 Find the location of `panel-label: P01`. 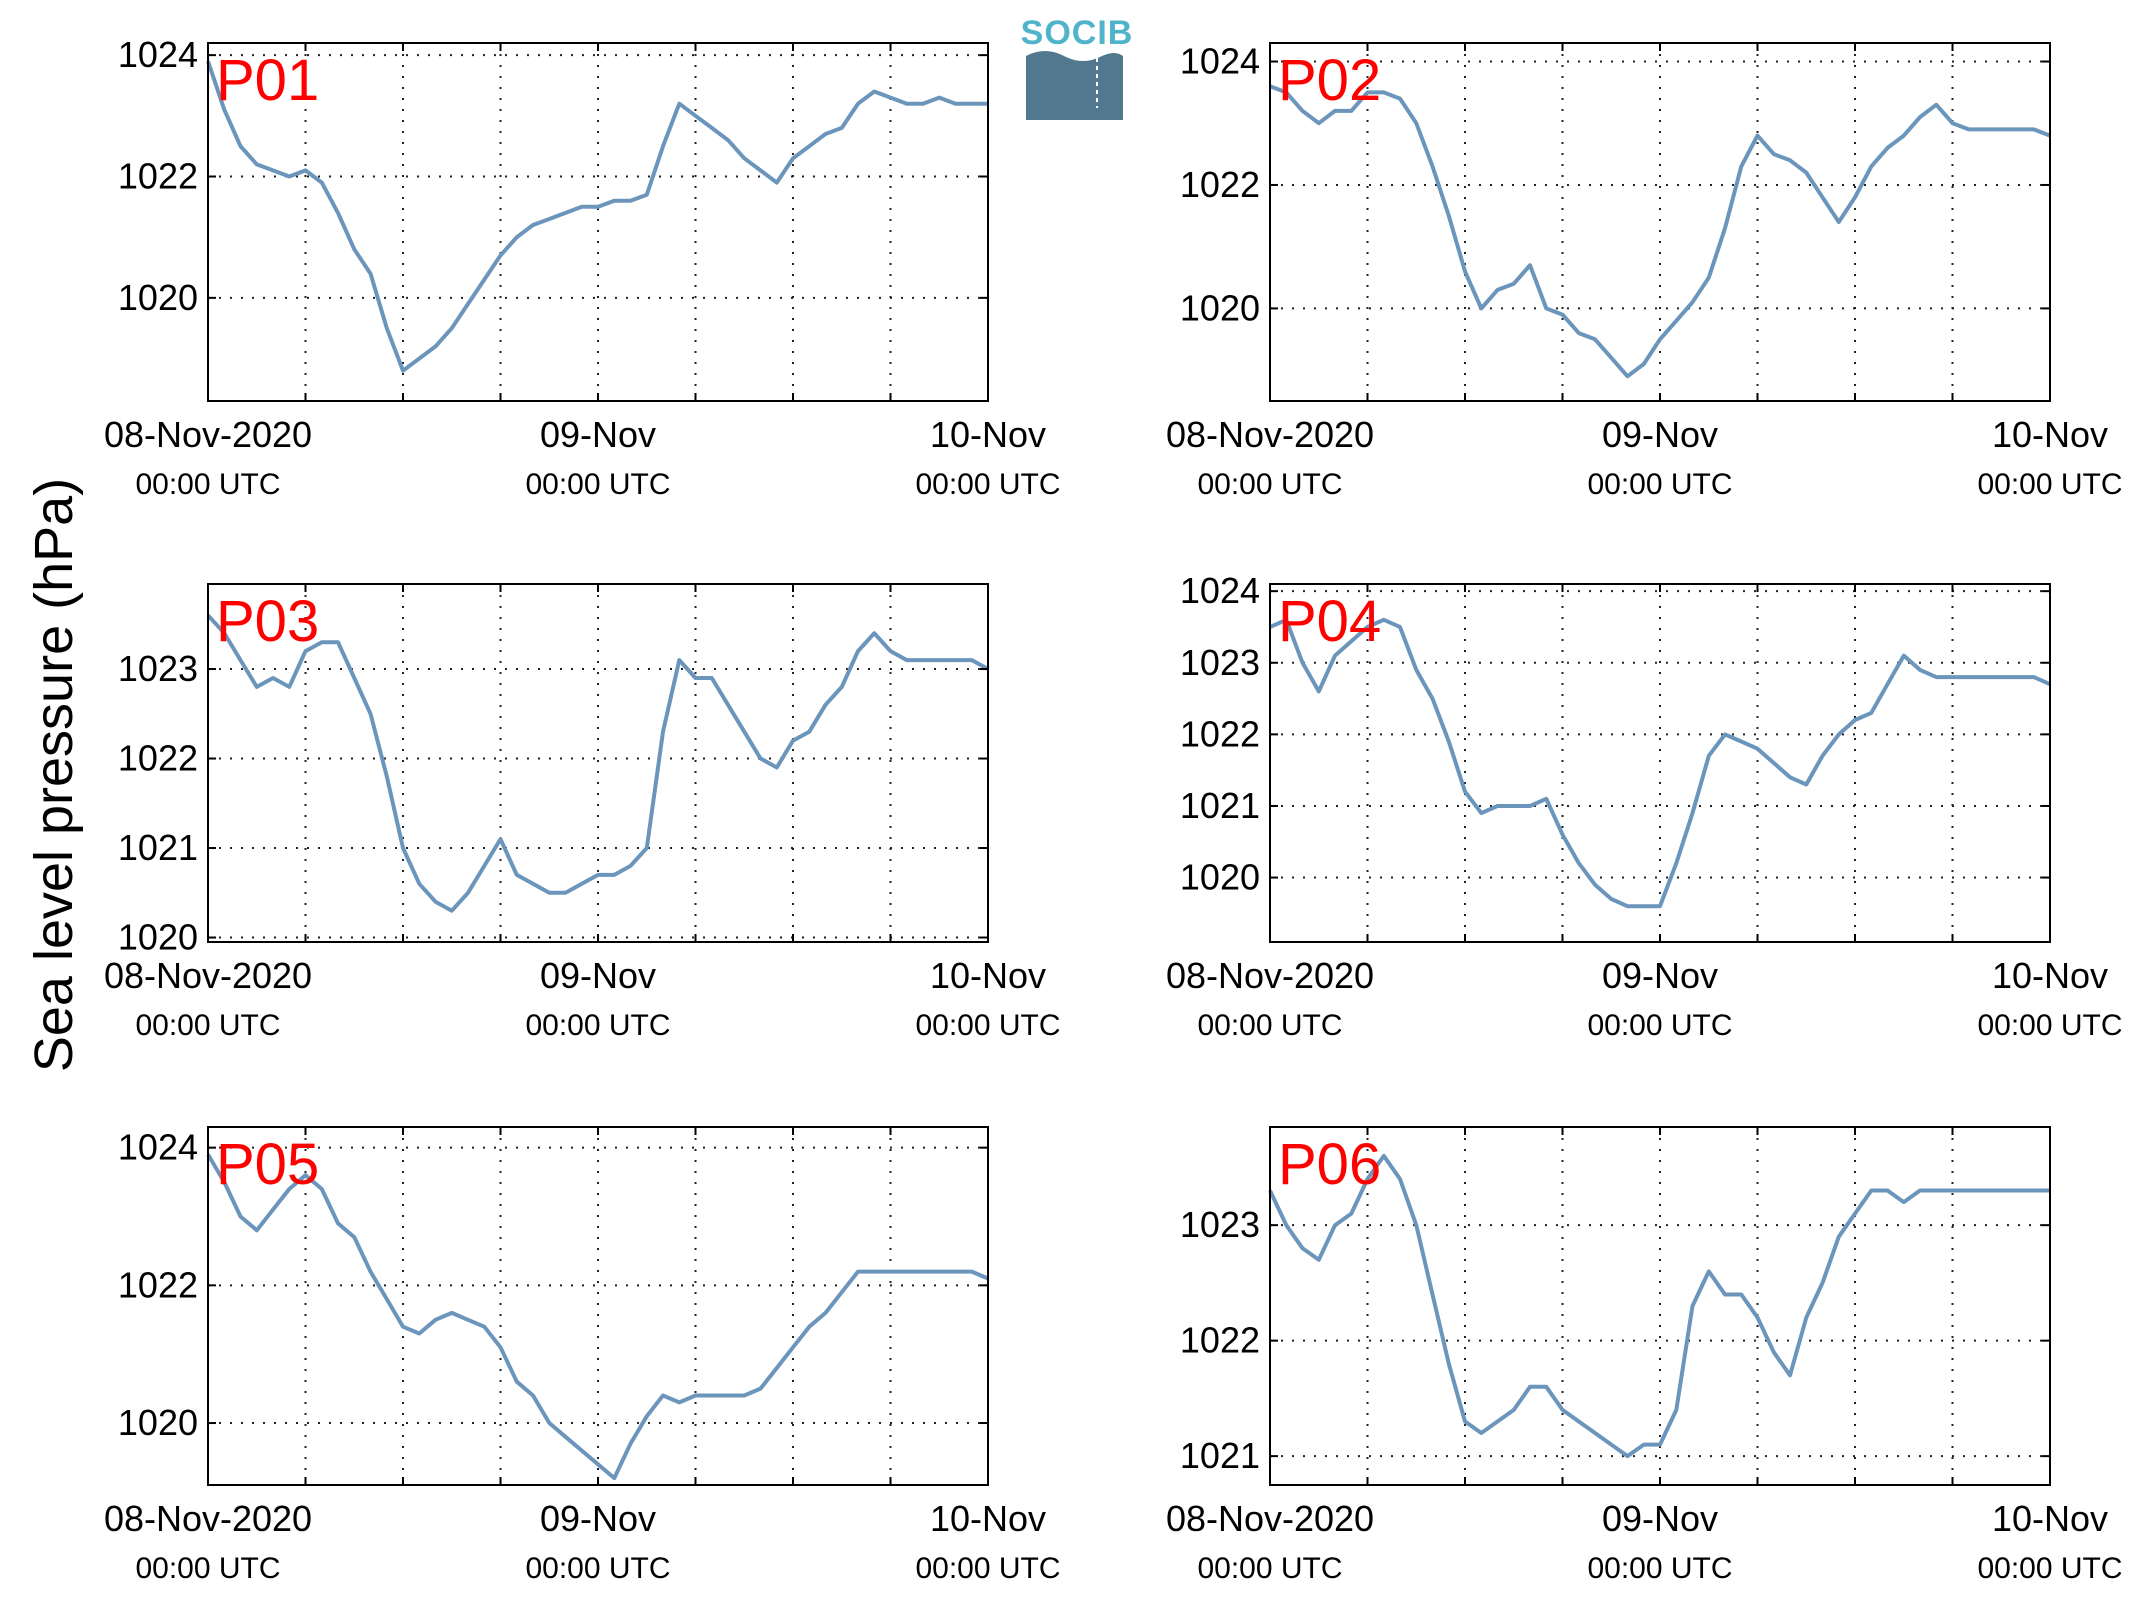

panel-label: P01 is located at coordinates (267, 80).